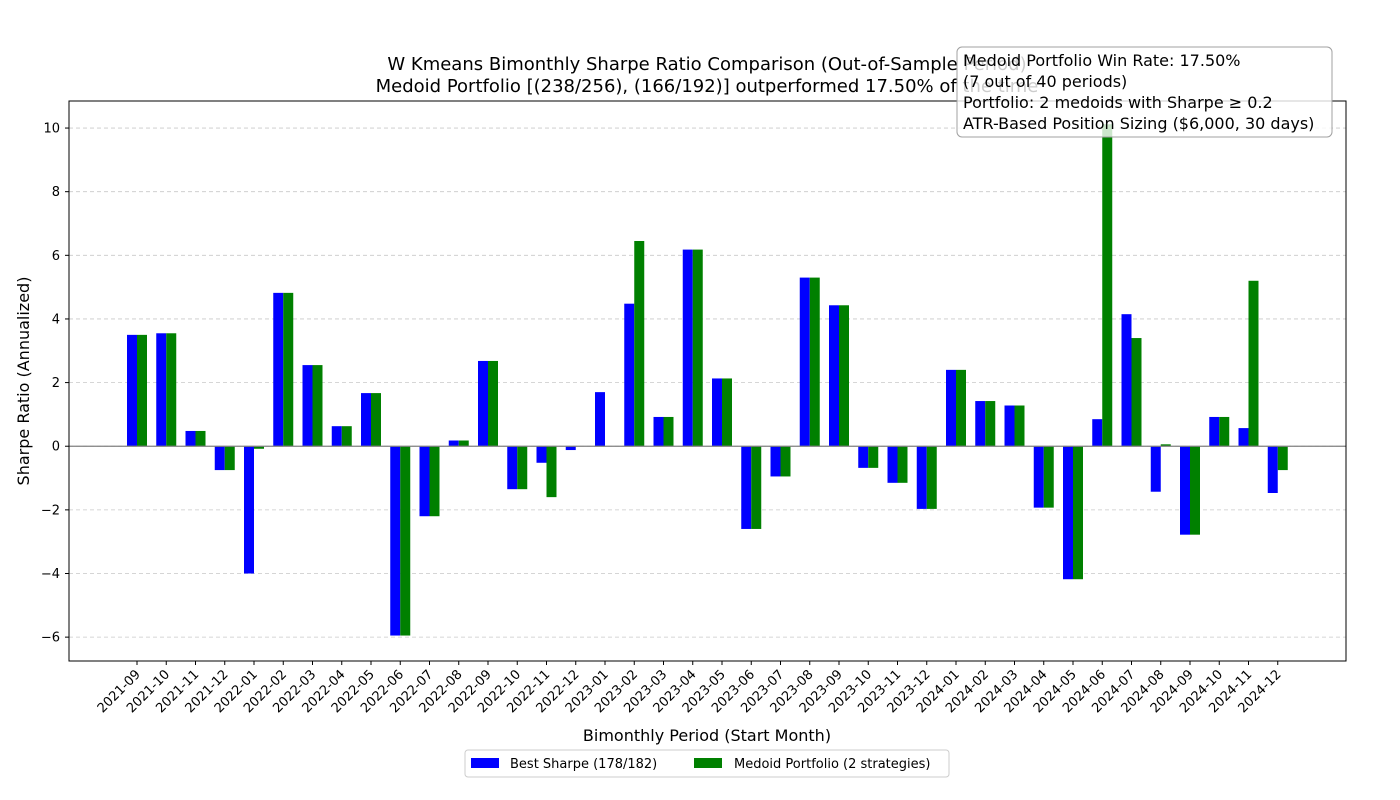  What do you see at coordinates (583, 764) in the screenshot?
I see `legend-label-best-sharpe: Best Sharpe (178/182)` at bounding box center [583, 764].